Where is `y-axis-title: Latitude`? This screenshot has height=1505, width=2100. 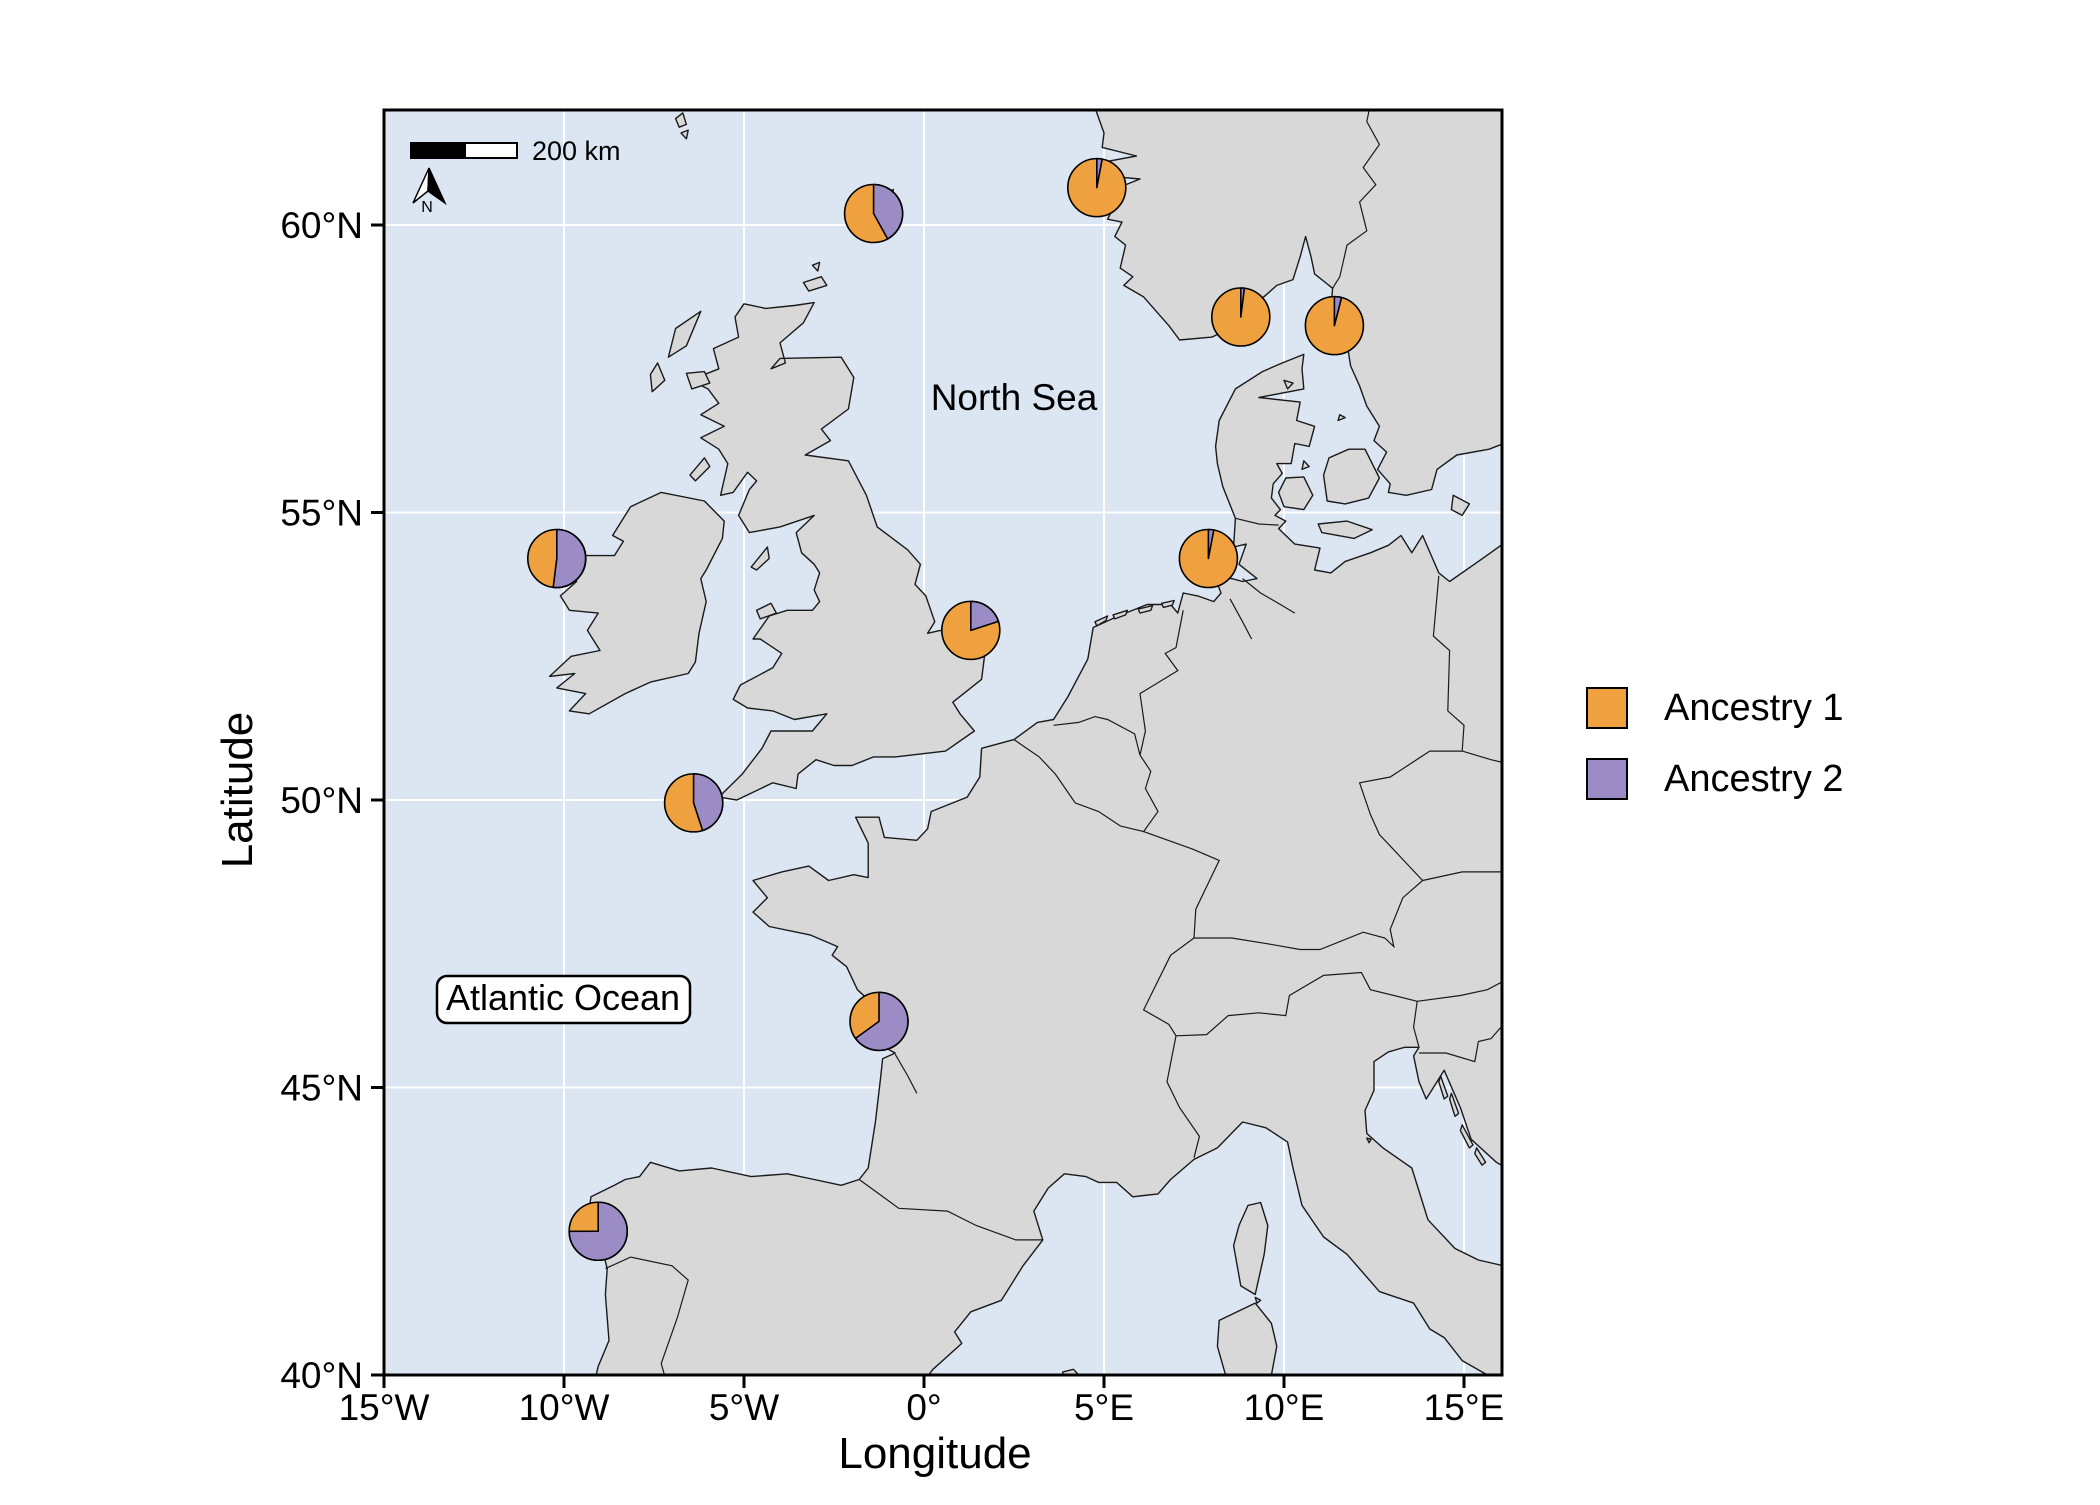
y-axis-title: Latitude is located at coordinates (237, 790).